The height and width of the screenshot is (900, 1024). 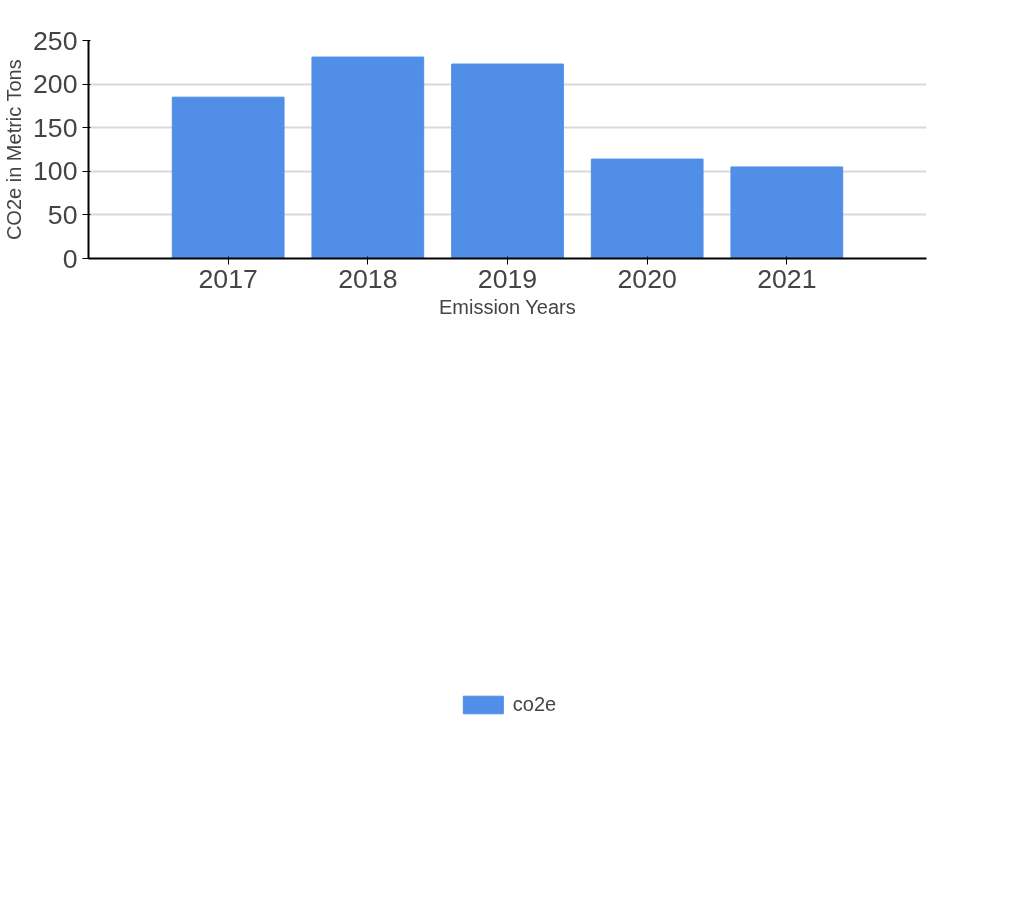 I want to click on y-tick-label: 50, so click(x=62, y=214).